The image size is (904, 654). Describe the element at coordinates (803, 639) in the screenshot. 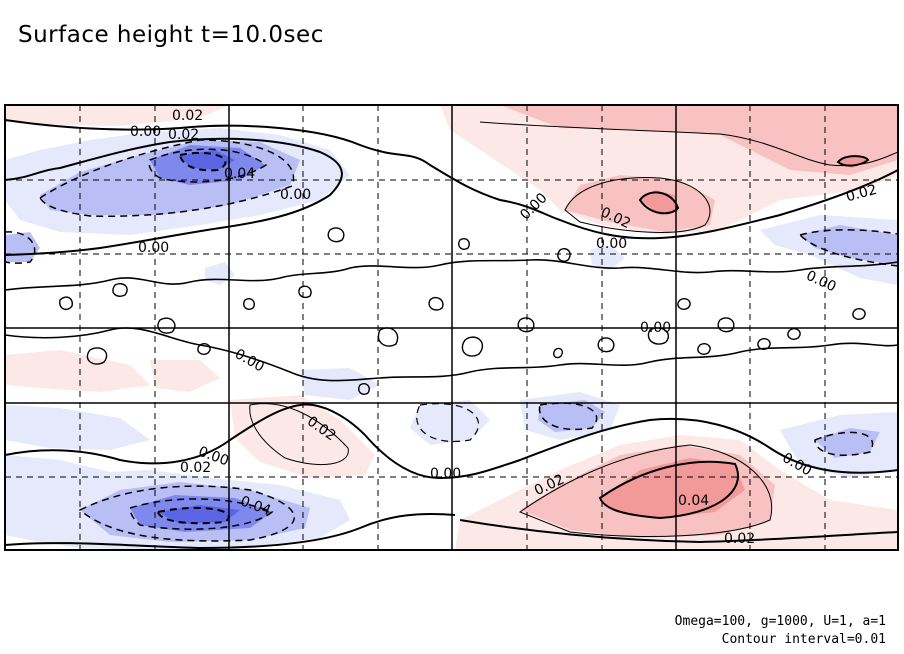

I see `contour-interval-footnote: Contour interval=0.01` at that location.